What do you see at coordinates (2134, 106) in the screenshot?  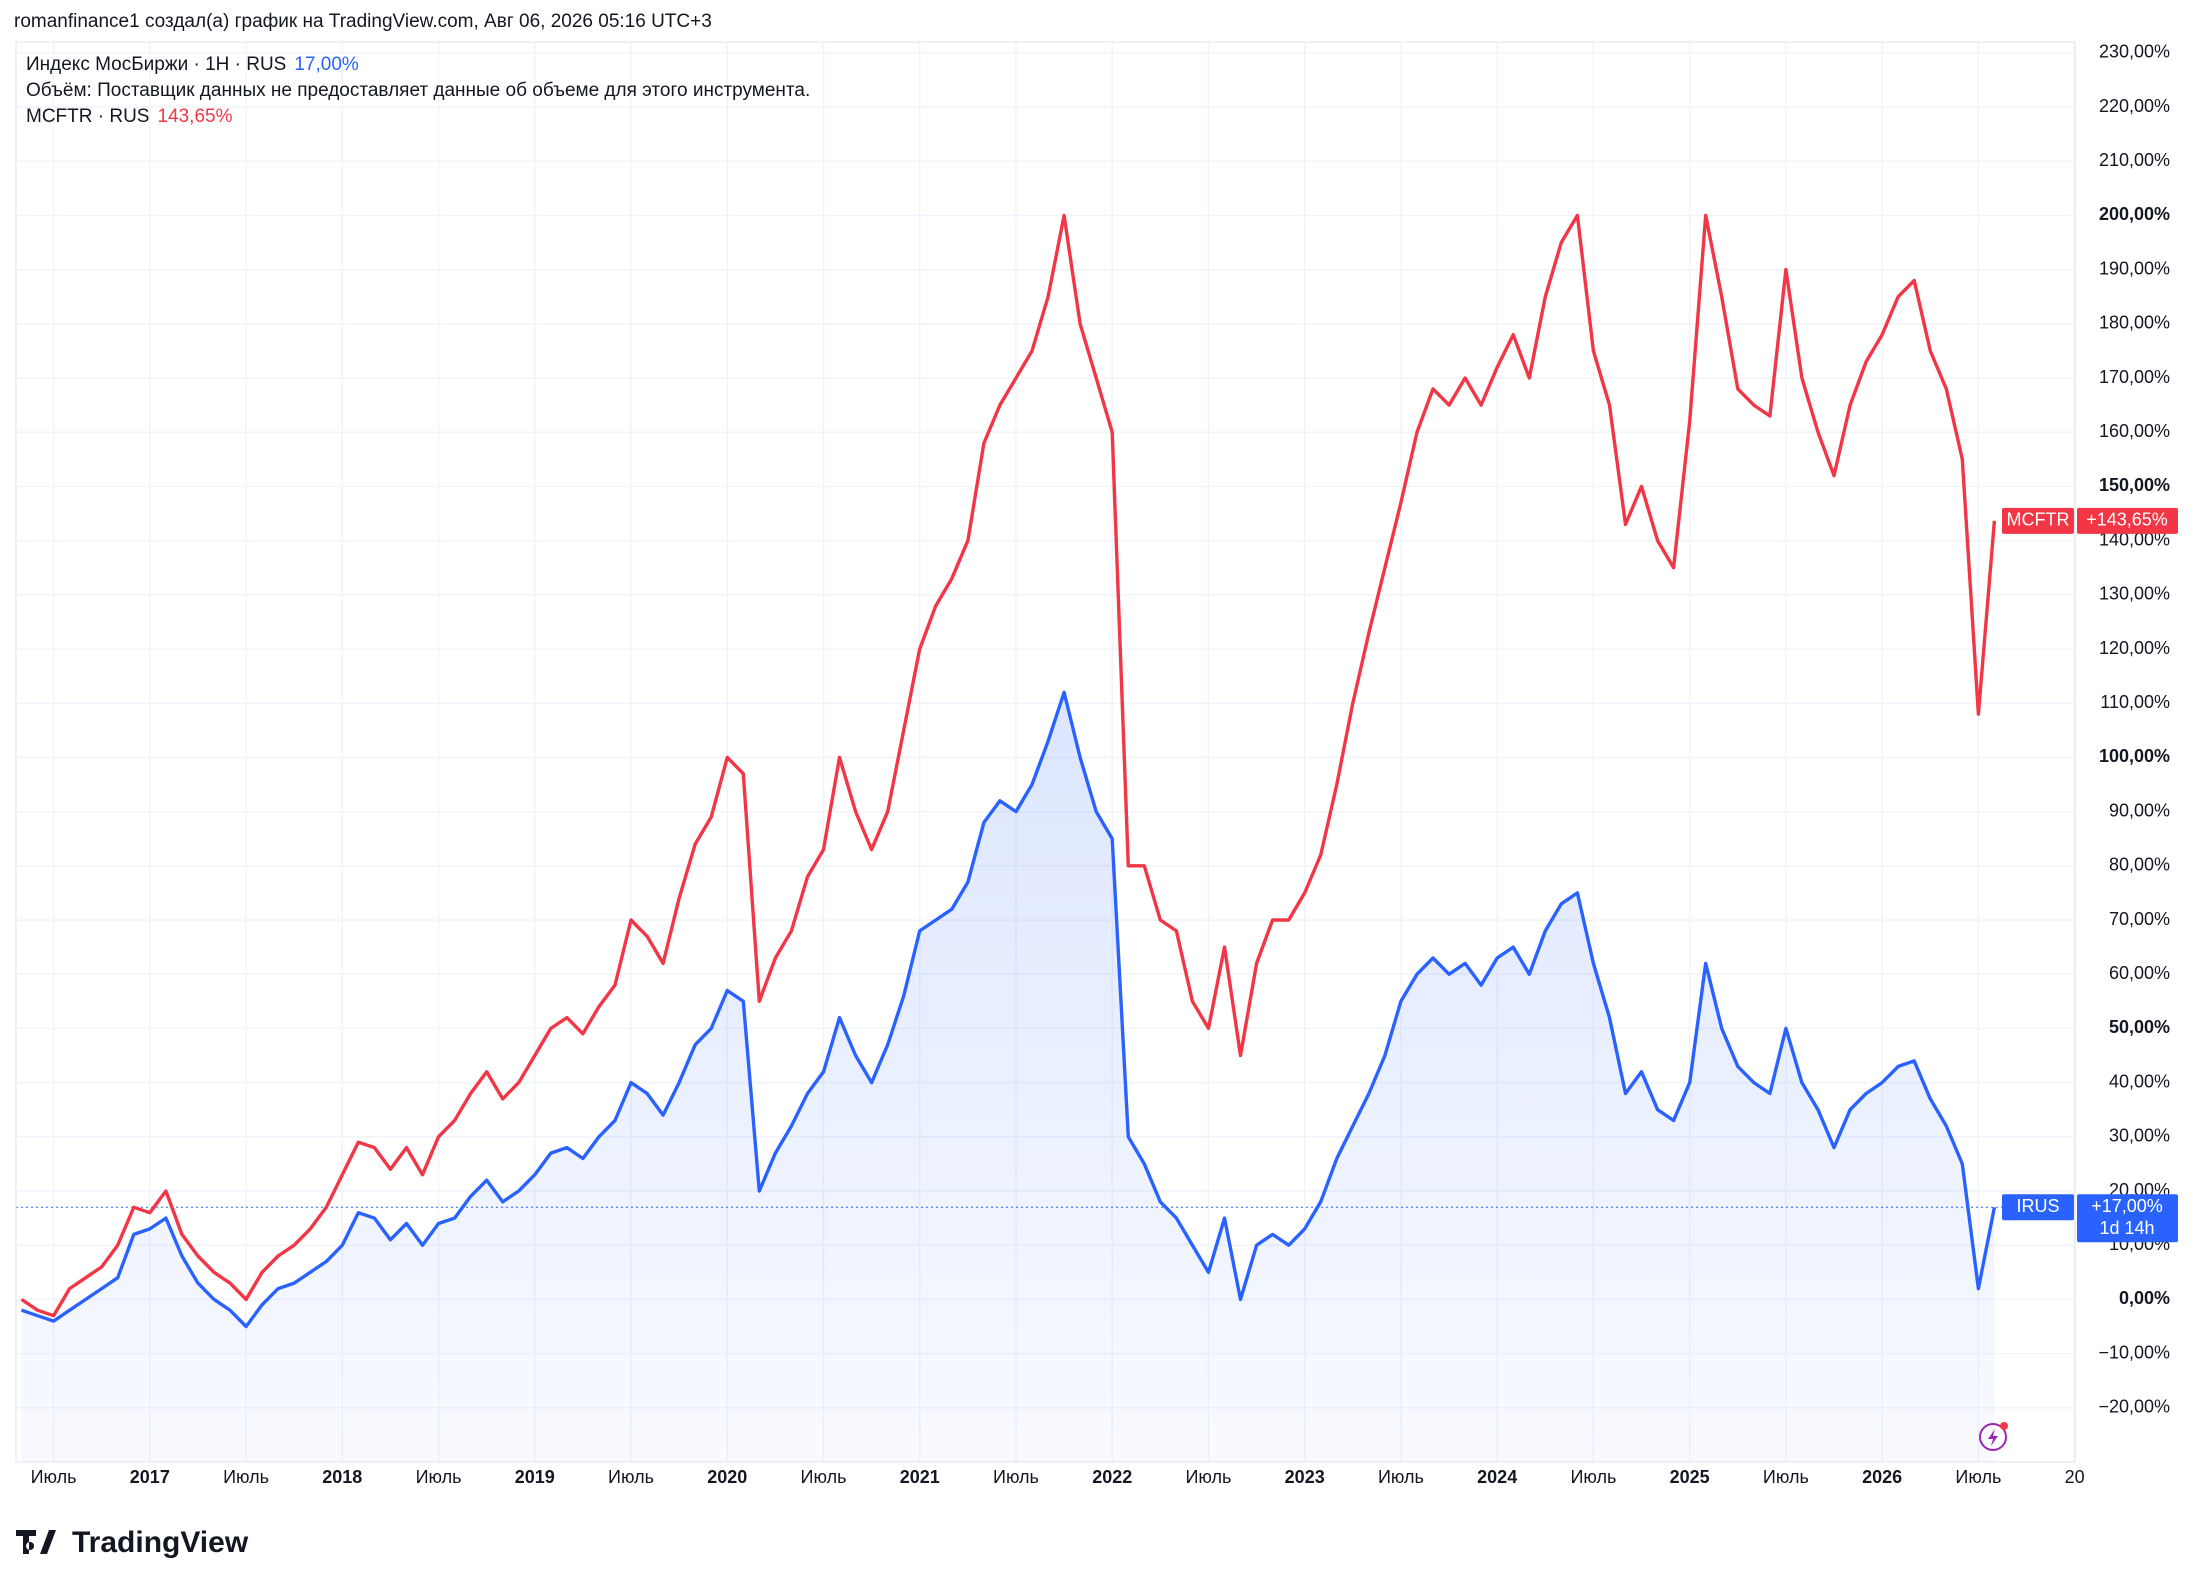 I see `y-tick-label: 220,00%` at bounding box center [2134, 106].